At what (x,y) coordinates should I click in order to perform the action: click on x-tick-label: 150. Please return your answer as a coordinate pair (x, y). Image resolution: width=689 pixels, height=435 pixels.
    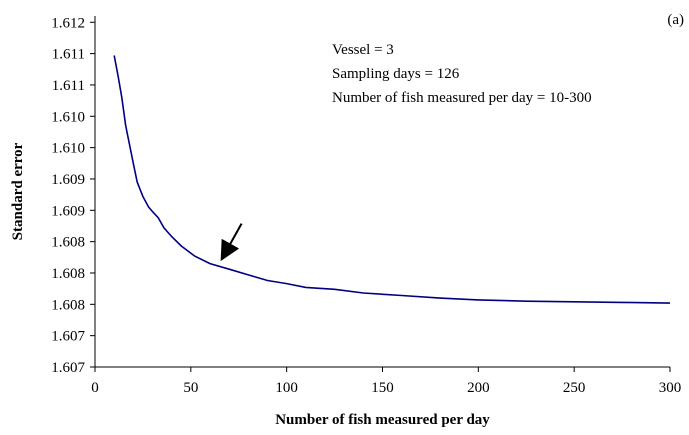
    Looking at the image, I should click on (382, 388).